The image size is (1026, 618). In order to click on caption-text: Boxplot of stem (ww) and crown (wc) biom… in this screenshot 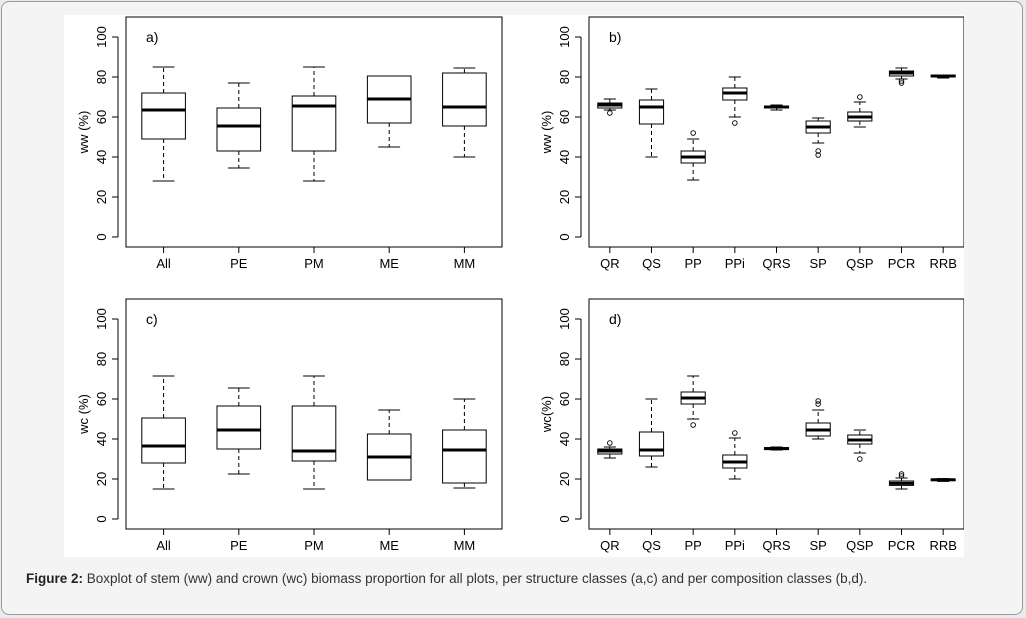, I will do `click(477, 578)`.